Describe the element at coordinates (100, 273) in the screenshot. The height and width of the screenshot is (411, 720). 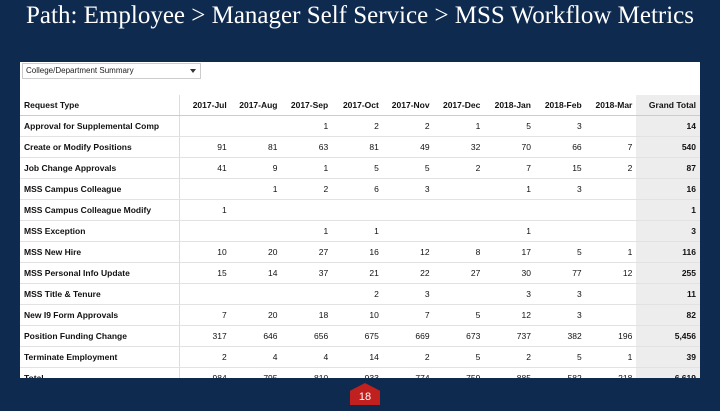
I see `row-label: MSS Personal Info Update` at that location.